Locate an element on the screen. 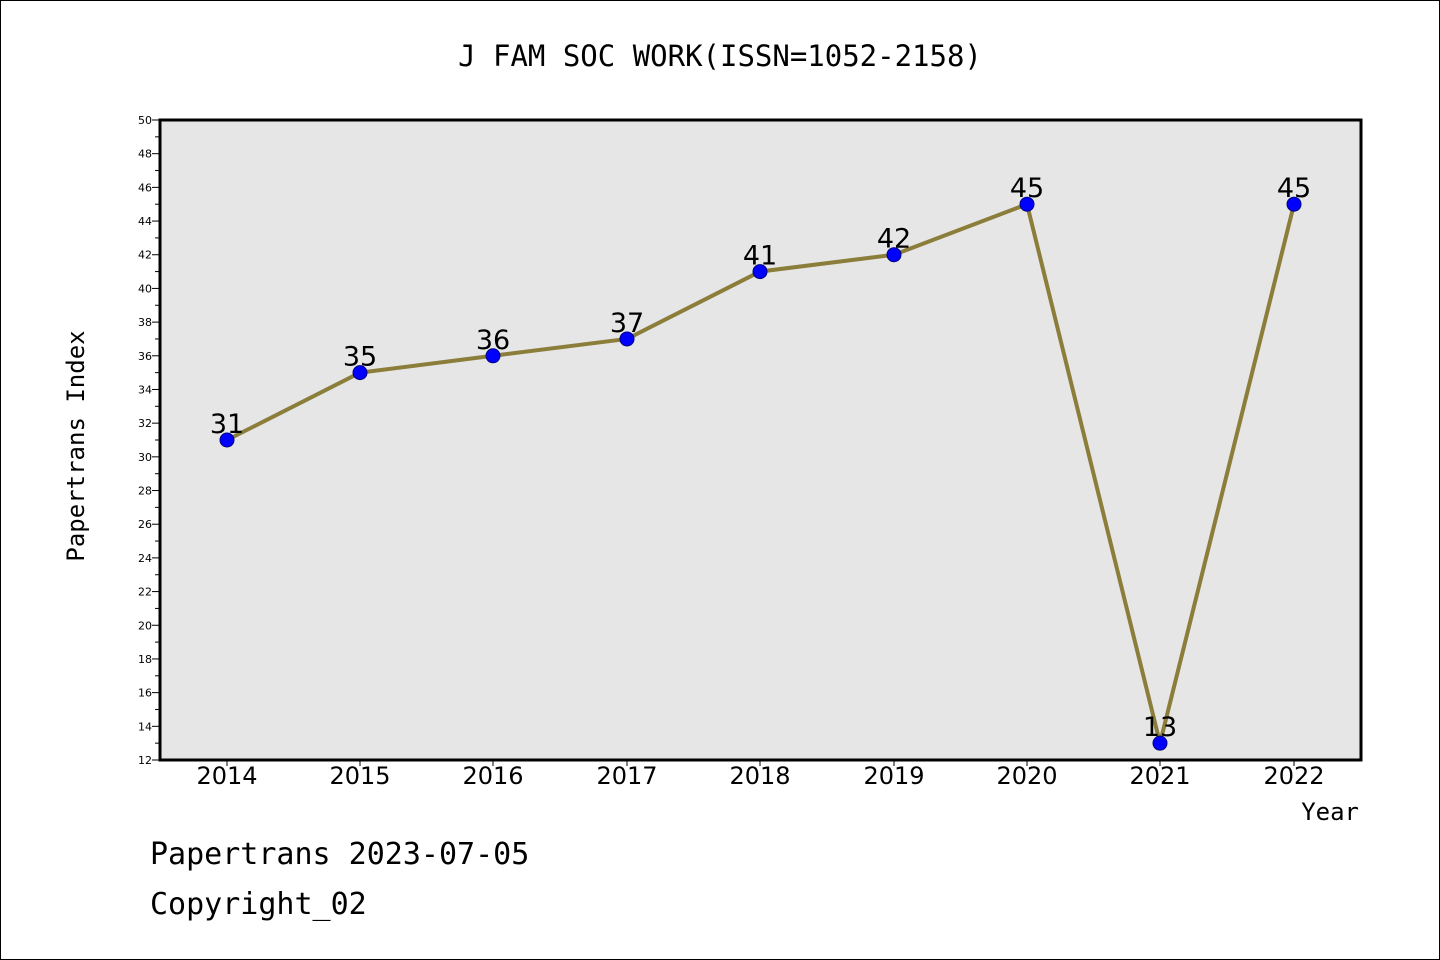 The height and width of the screenshot is (960, 1440). y-tick-label: 32 is located at coordinates (145, 423).